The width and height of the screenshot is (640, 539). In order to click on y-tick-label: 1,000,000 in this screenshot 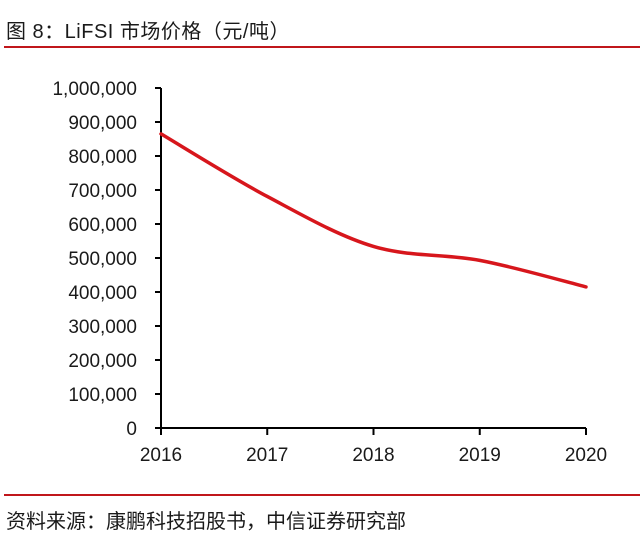, I will do `click(94, 89)`.